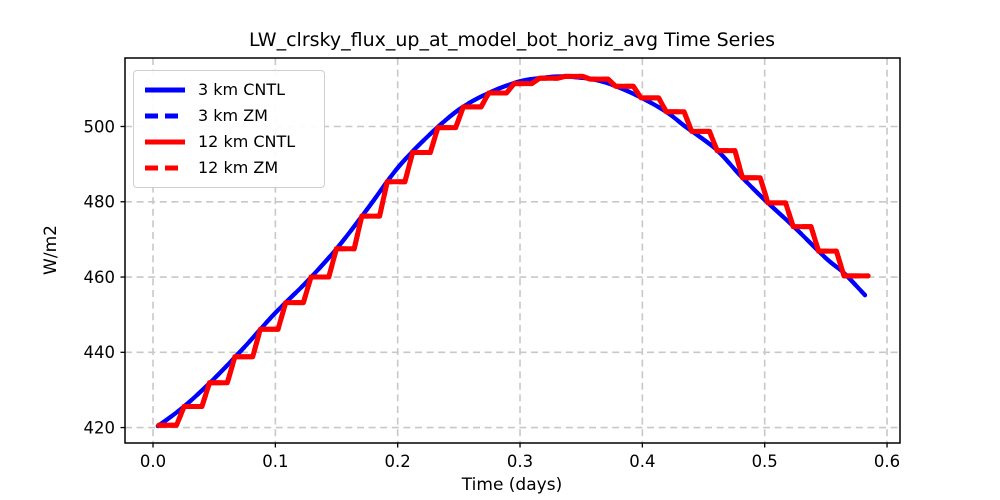 The height and width of the screenshot is (500, 1000). What do you see at coordinates (275, 461) in the screenshot?
I see `x-tick-label: 0.1` at bounding box center [275, 461].